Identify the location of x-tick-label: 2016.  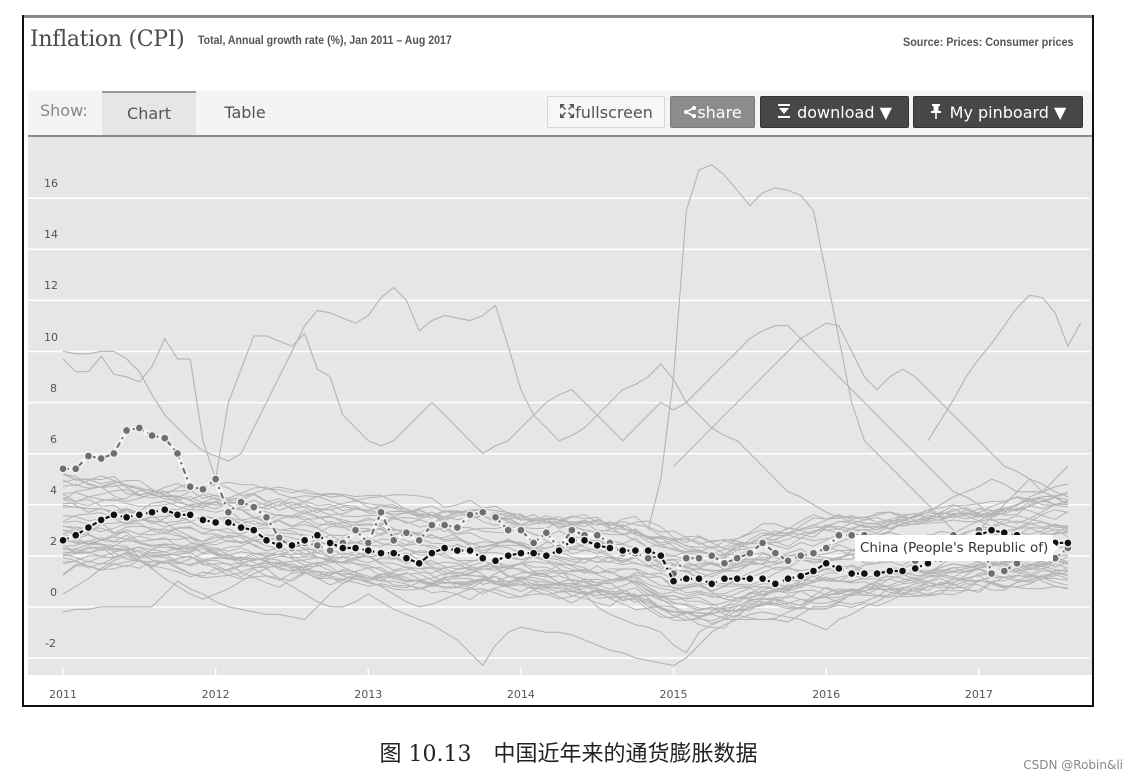
(826, 694).